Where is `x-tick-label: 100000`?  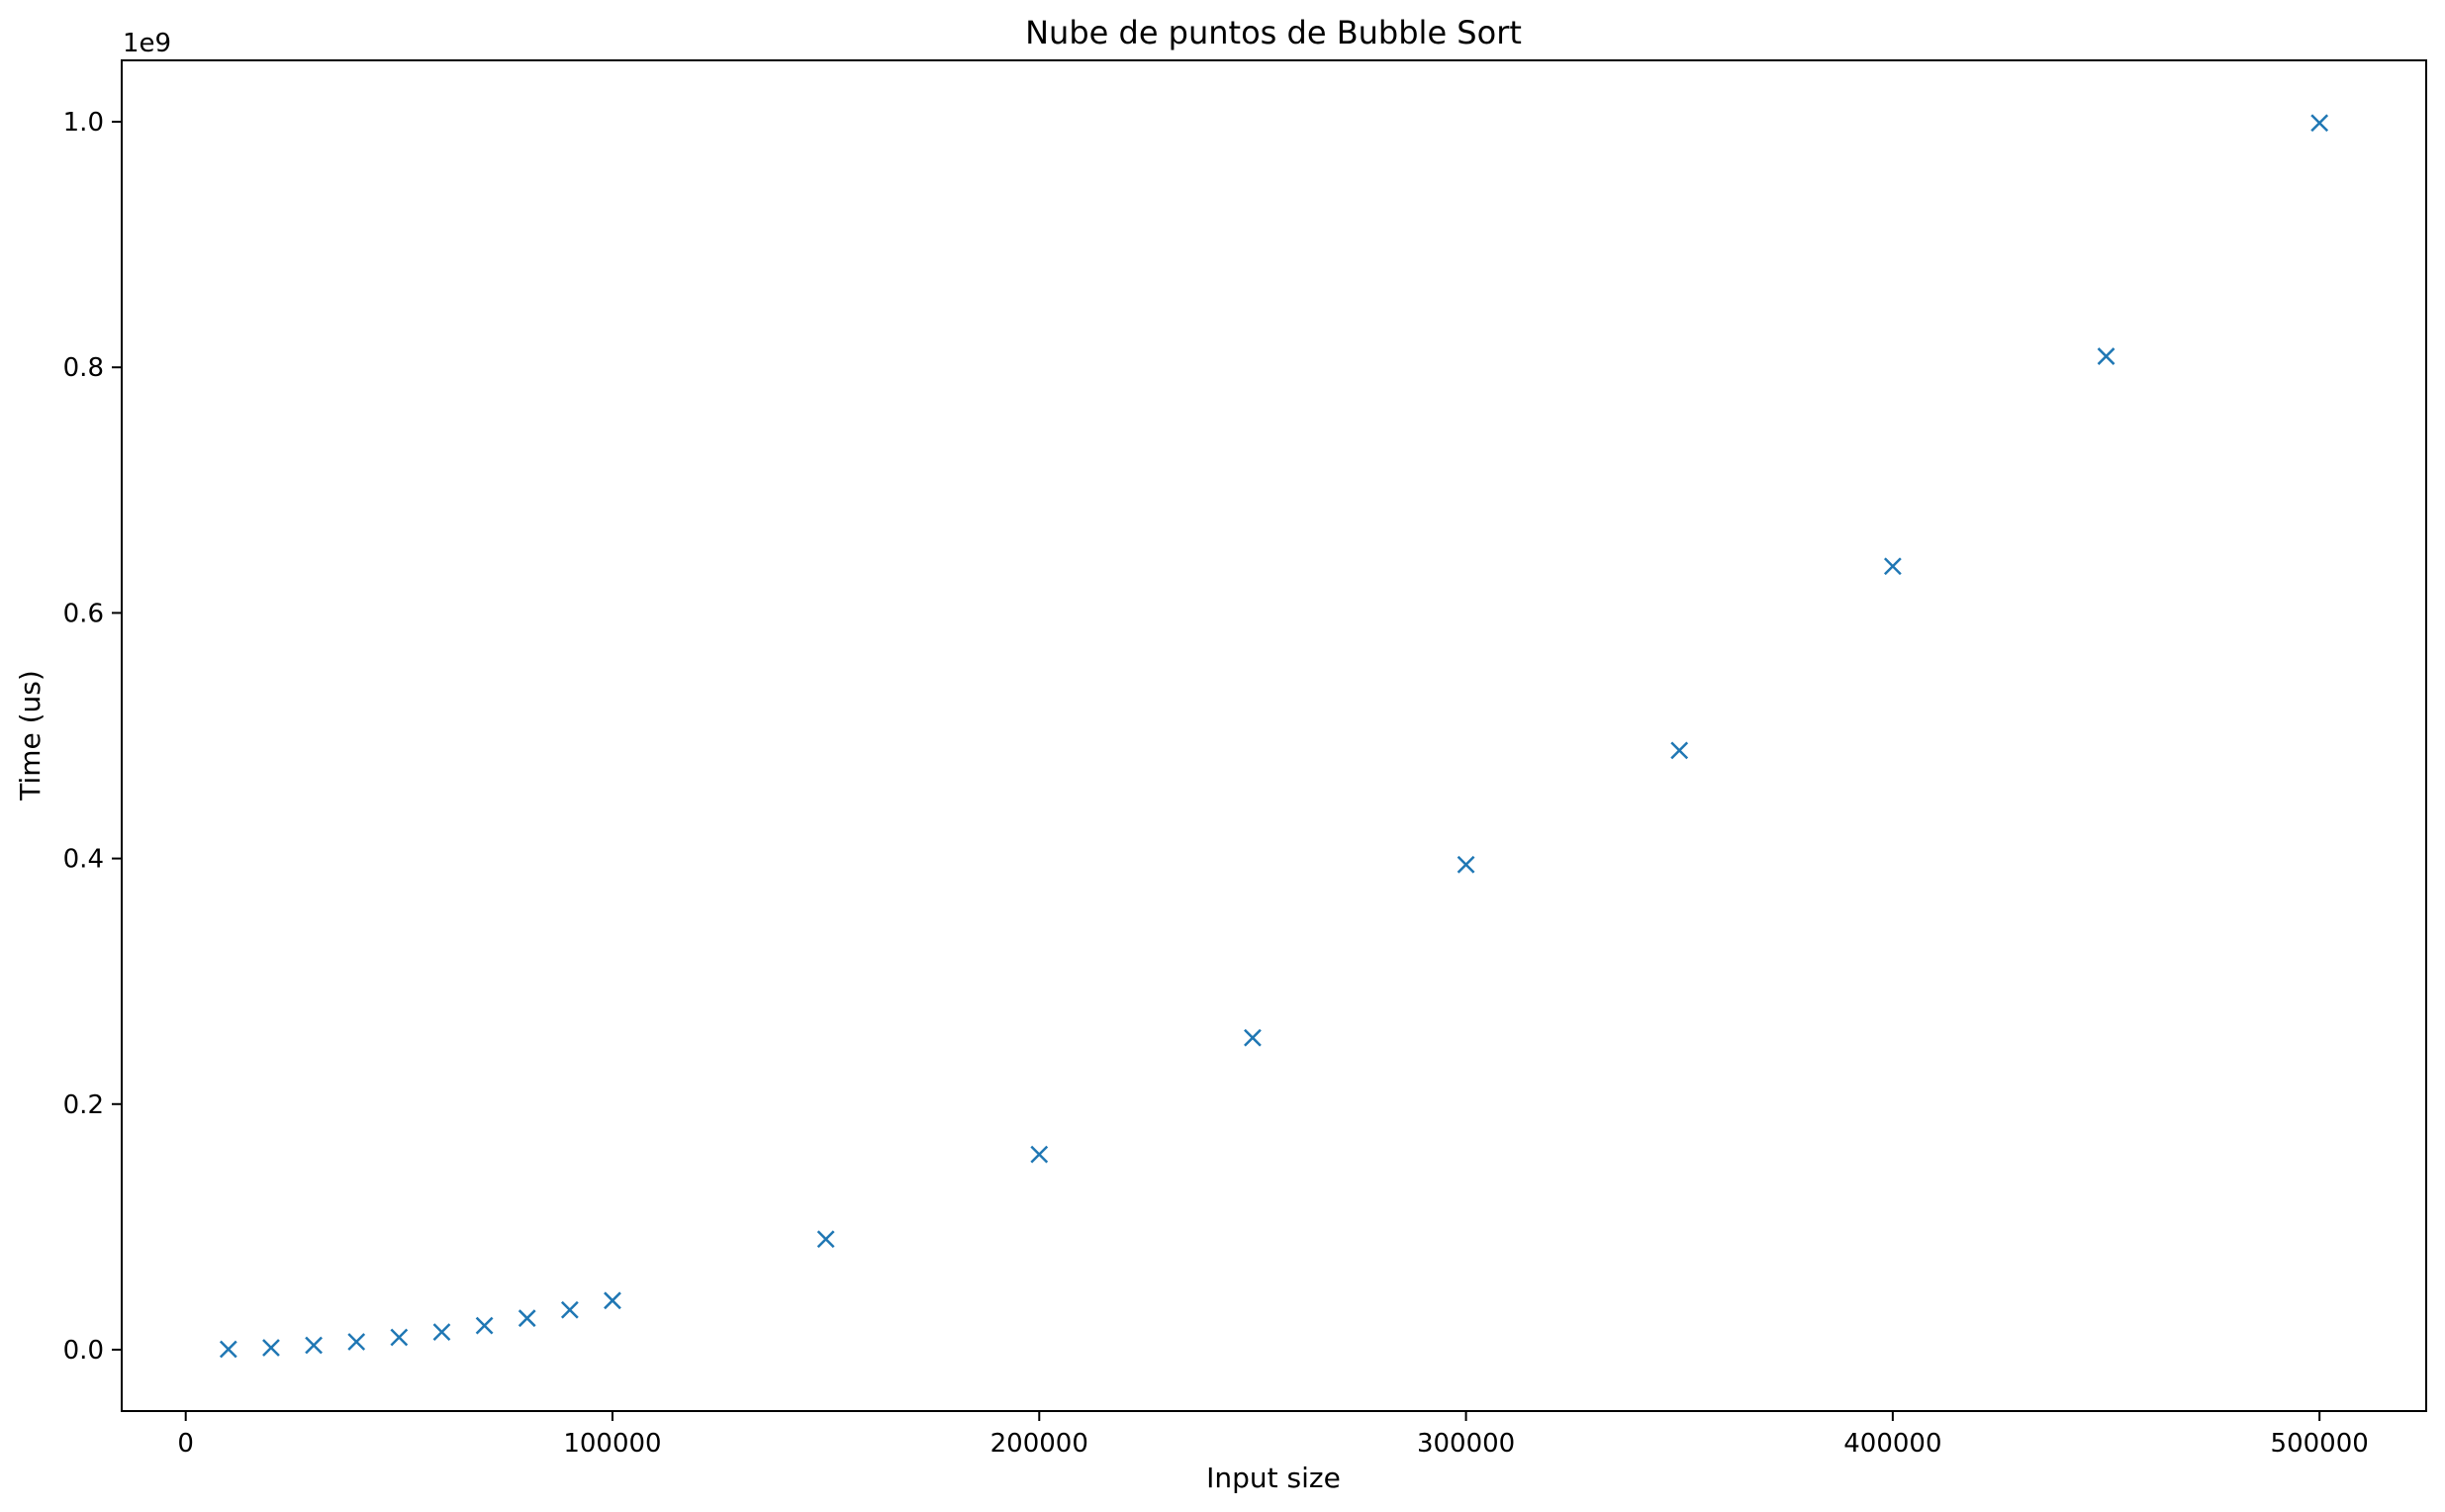 x-tick-label: 100000 is located at coordinates (612, 1444).